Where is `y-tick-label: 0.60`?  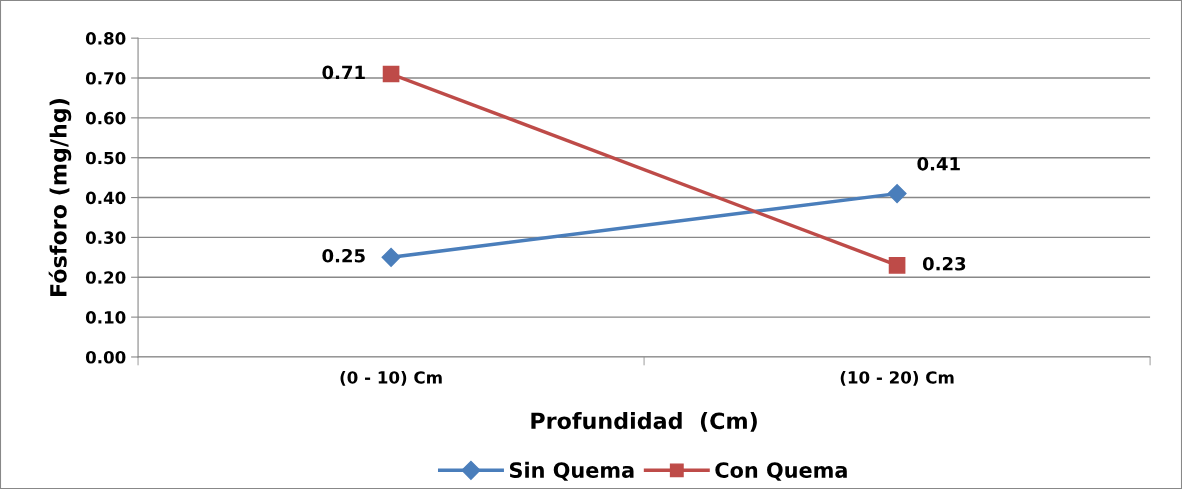
y-tick-label: 0.60 is located at coordinates (105, 118).